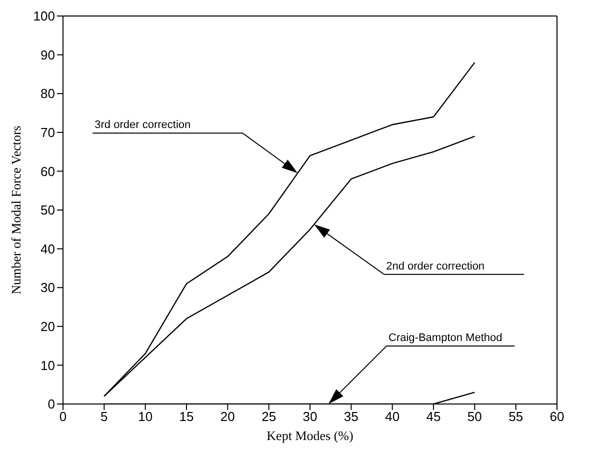 This screenshot has width=593, height=452. What do you see at coordinates (47, 132) in the screenshot?
I see `y-tick-label: 70` at bounding box center [47, 132].